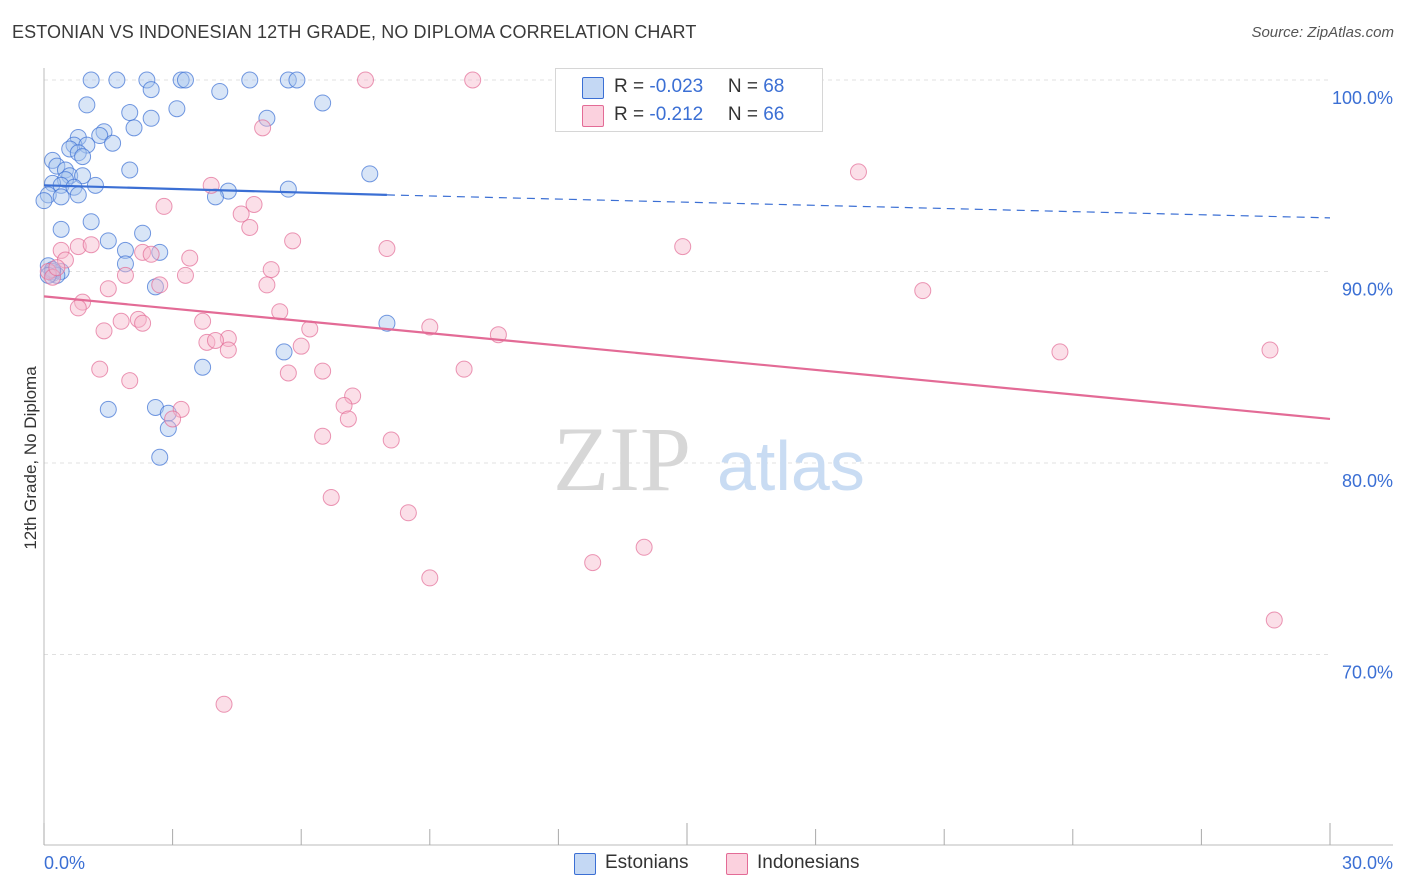 The image size is (1406, 892). Describe the element at coordinates (676, 114) in the screenshot. I see `legend-r-value-pink: -0.212` at that location.